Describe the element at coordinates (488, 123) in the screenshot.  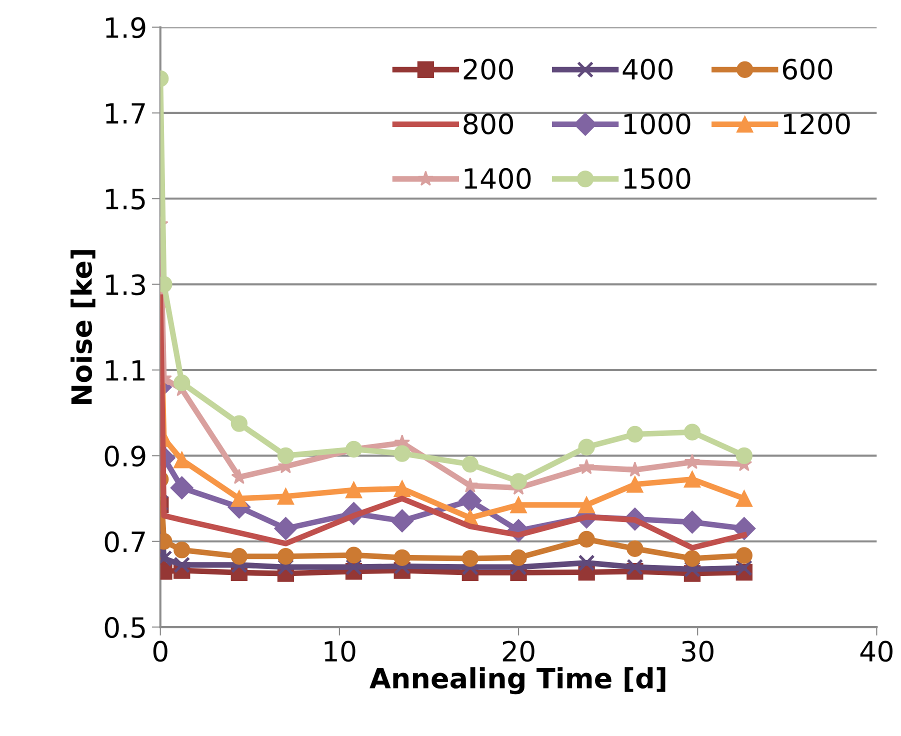
I see `legend-label: 800` at that location.